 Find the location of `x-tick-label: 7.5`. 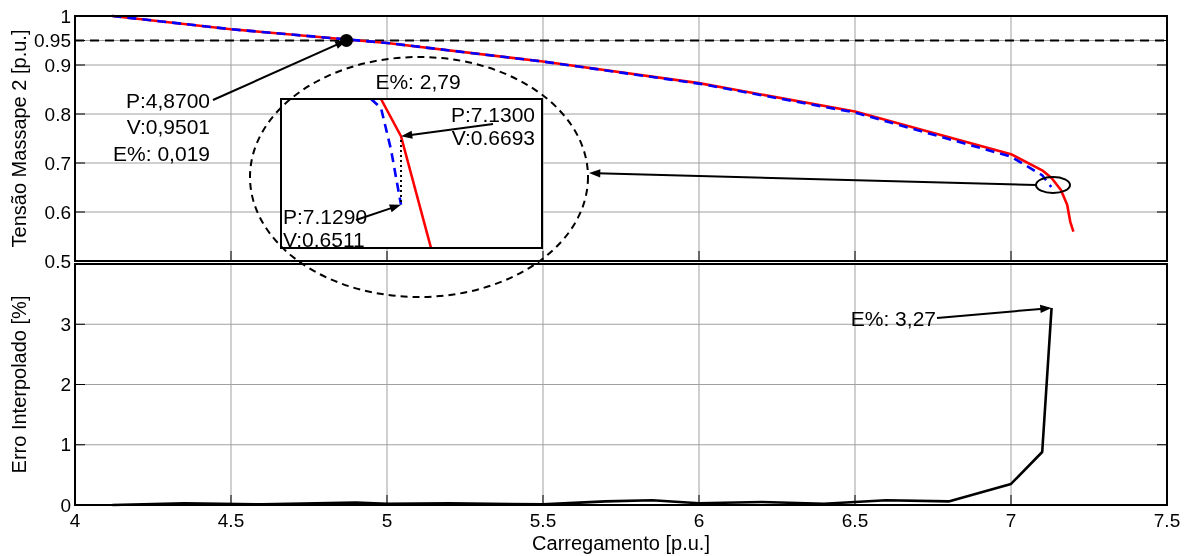

x-tick-label: 7.5 is located at coordinates (1167, 520).